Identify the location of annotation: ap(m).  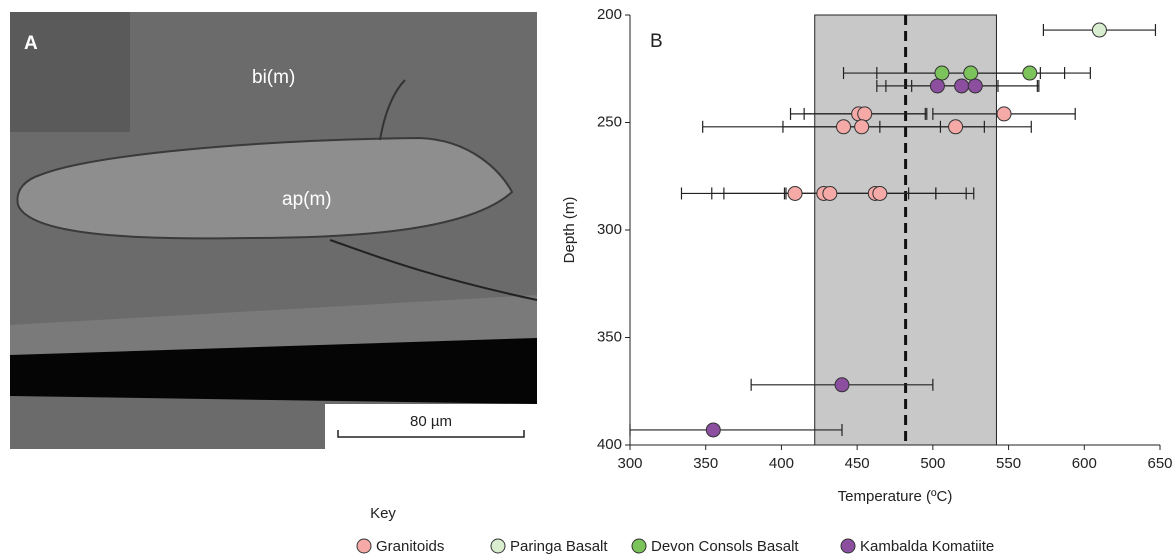
(307, 199).